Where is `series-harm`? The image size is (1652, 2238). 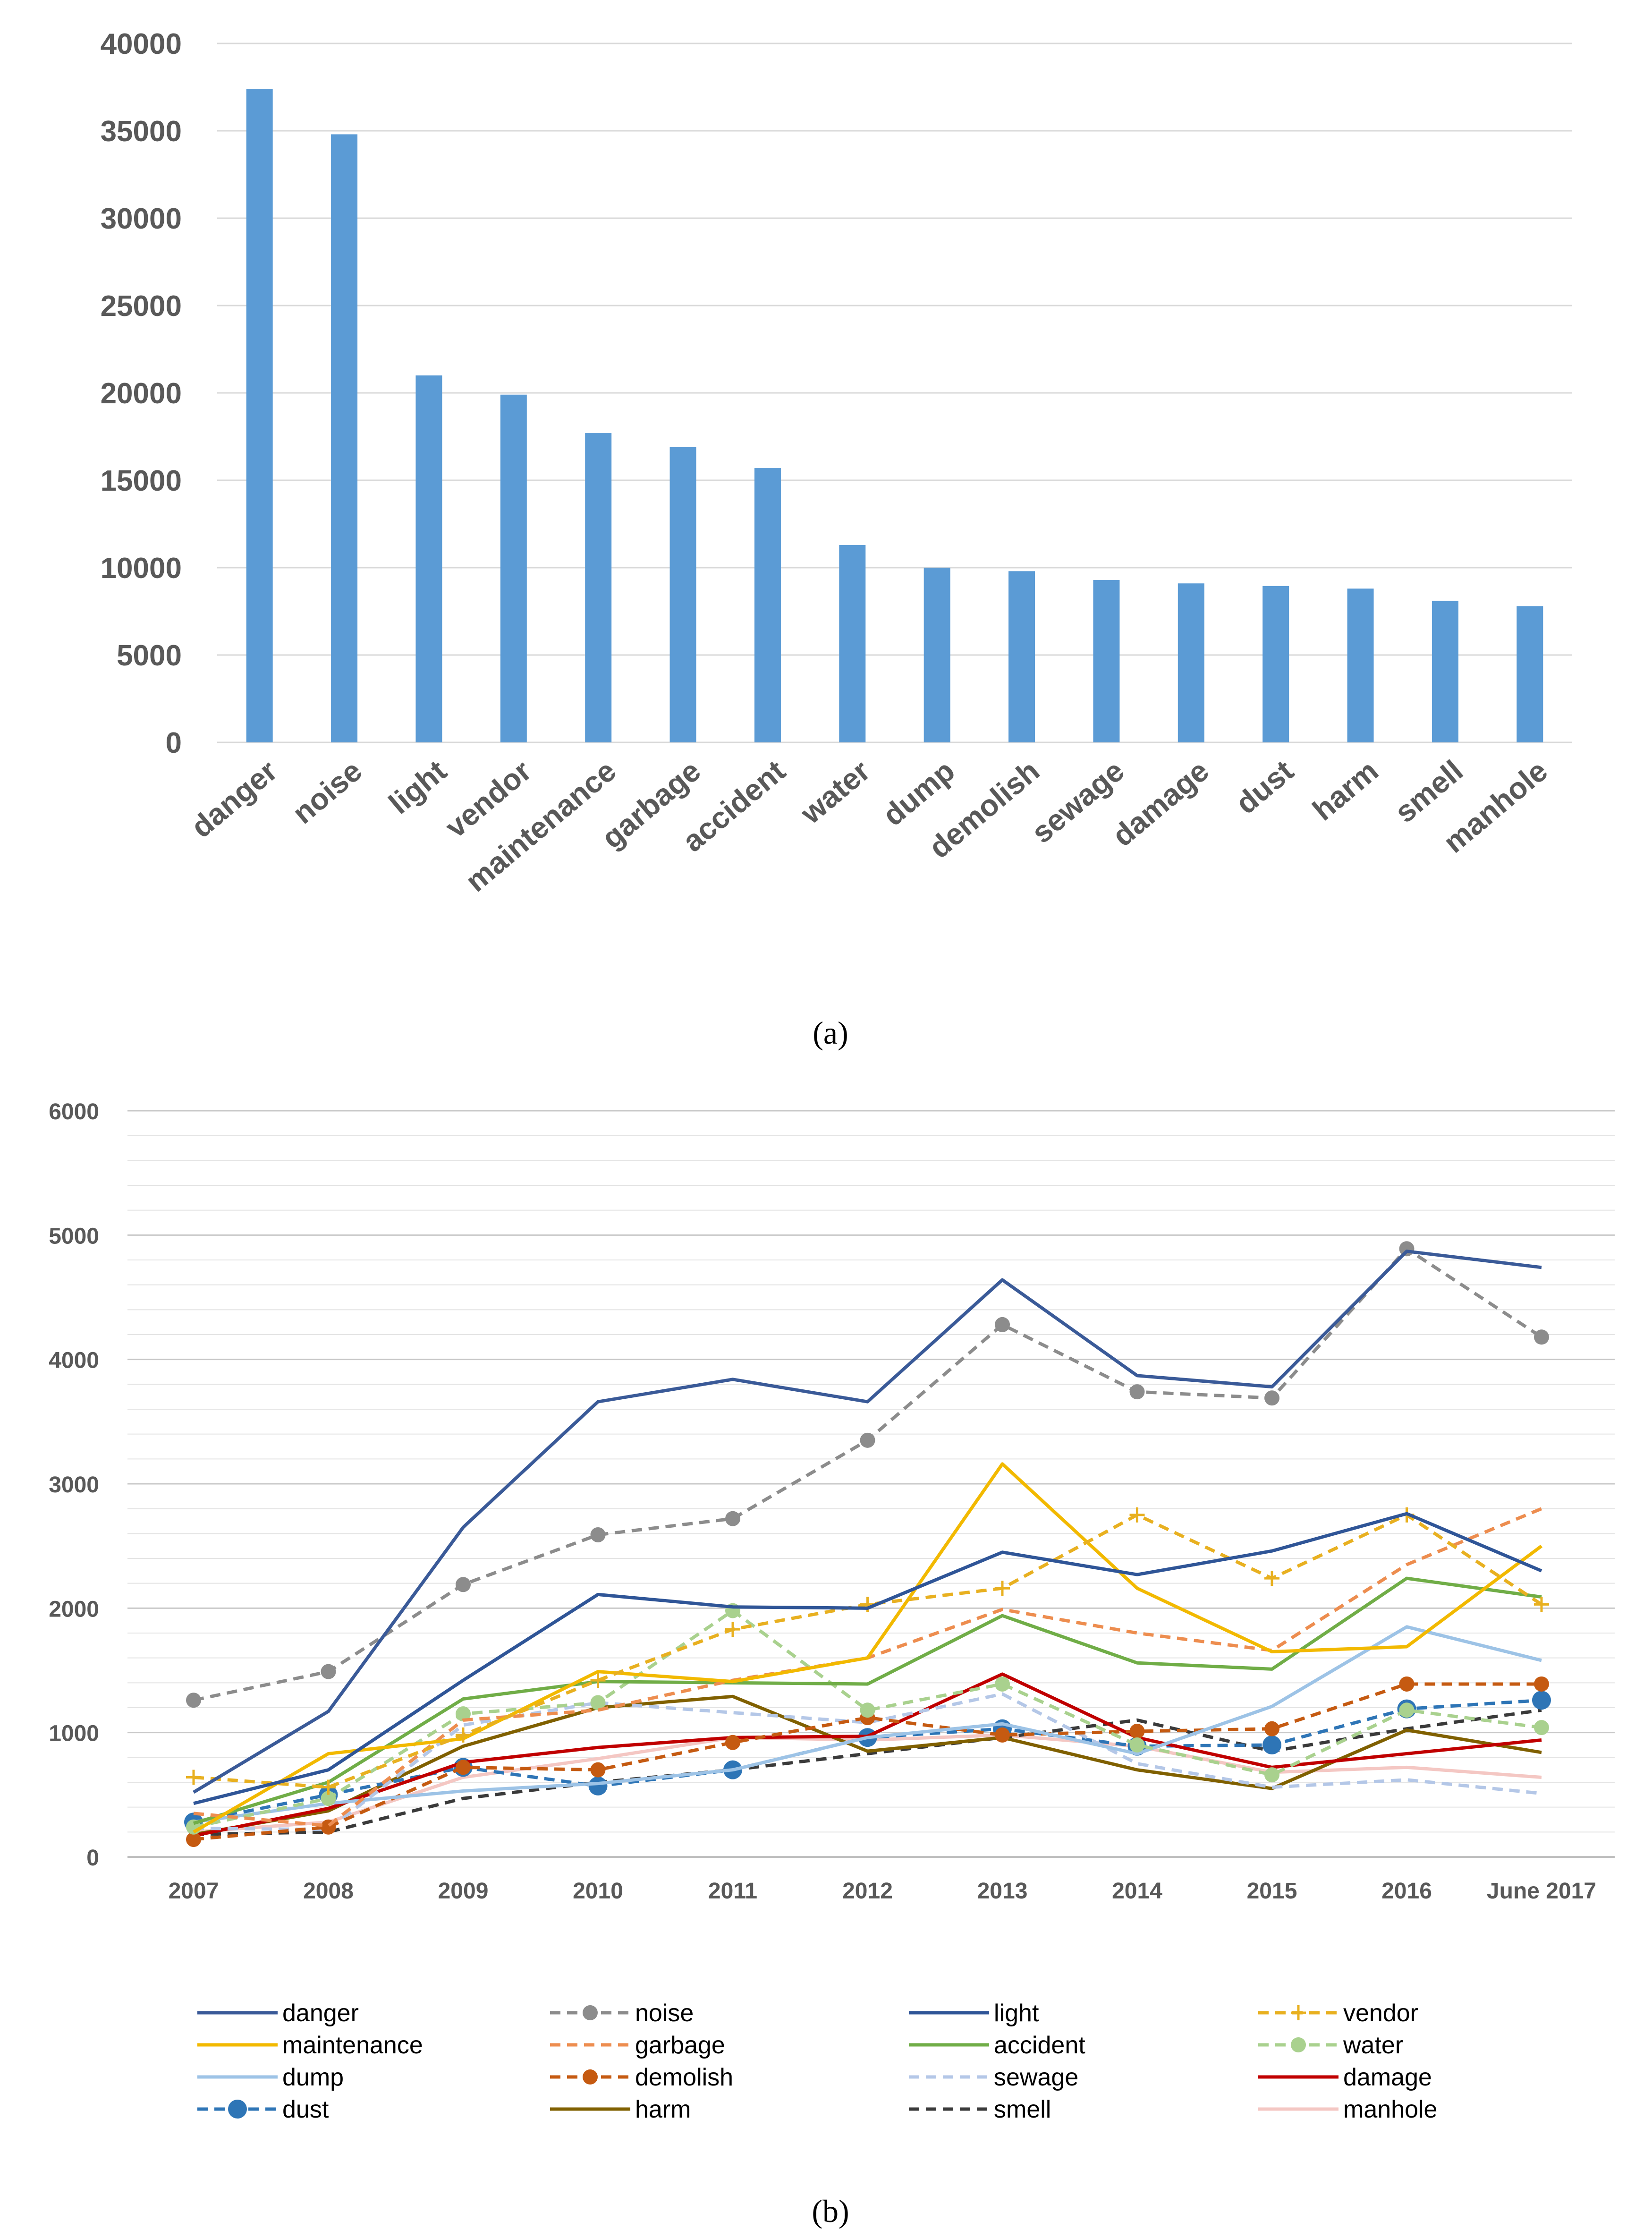 series-harm is located at coordinates (867, 1765).